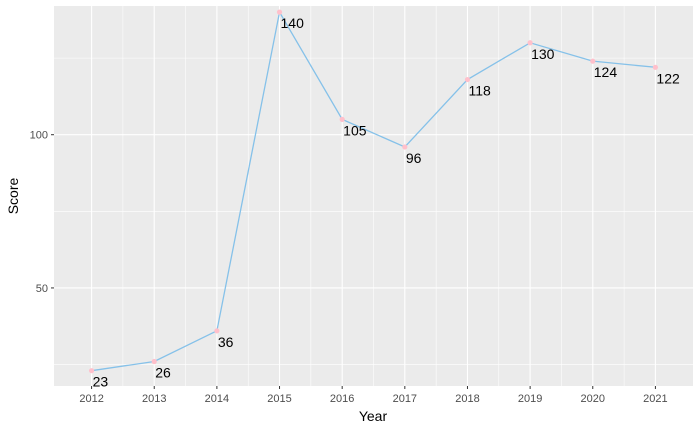 The width and height of the screenshot is (700, 437). What do you see at coordinates (42, 289) in the screenshot?
I see `y-tick-label: 50` at bounding box center [42, 289].